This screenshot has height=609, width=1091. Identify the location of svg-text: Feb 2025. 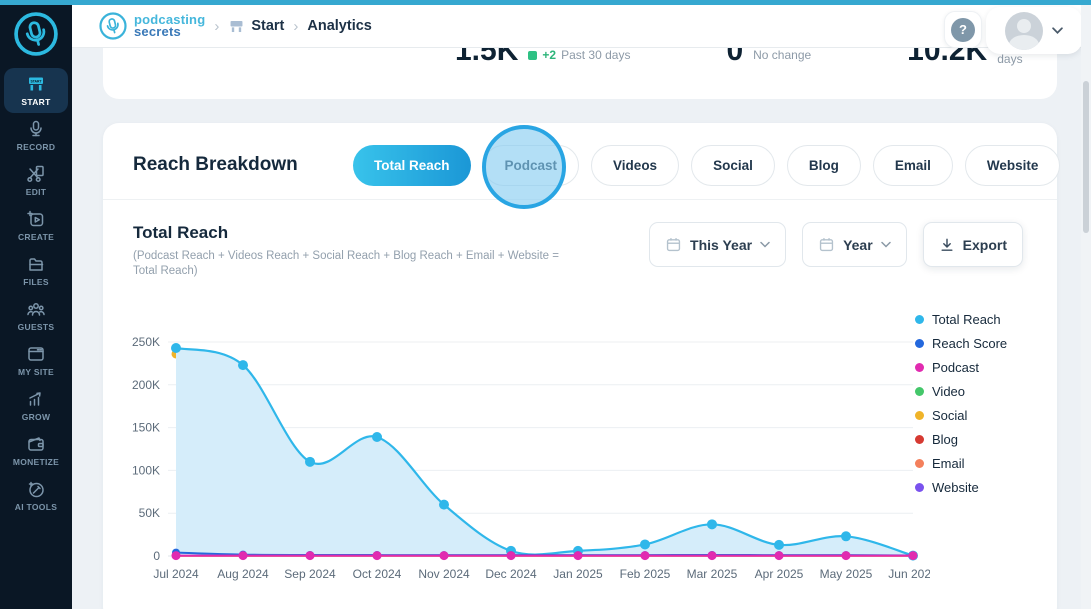
(645, 574).